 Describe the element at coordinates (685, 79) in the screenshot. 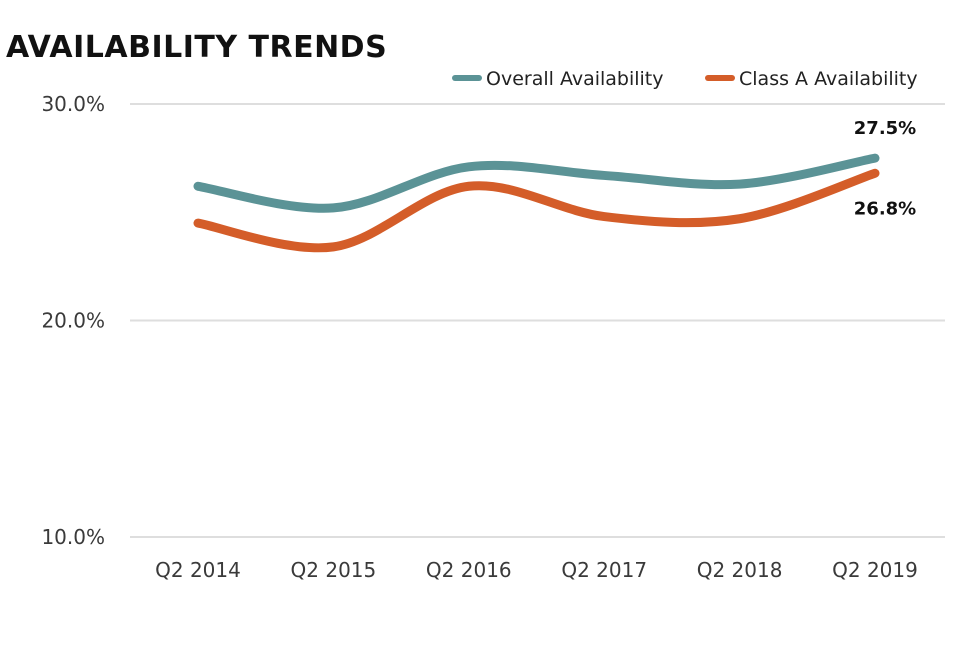

I see `legend: Overall Availability Class A Availability` at that location.